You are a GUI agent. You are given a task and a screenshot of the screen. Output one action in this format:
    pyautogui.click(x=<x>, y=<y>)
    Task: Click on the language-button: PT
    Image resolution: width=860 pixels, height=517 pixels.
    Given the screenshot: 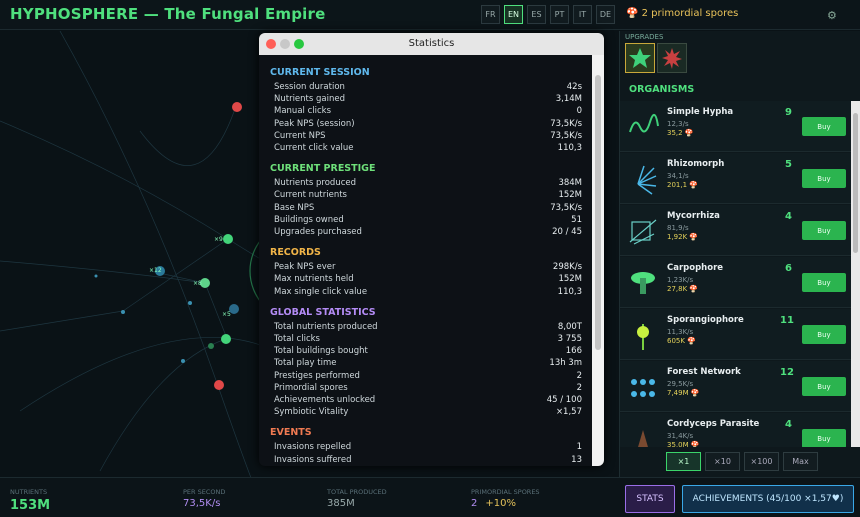 What is the action you would take?
    pyautogui.click(x=559, y=14)
    